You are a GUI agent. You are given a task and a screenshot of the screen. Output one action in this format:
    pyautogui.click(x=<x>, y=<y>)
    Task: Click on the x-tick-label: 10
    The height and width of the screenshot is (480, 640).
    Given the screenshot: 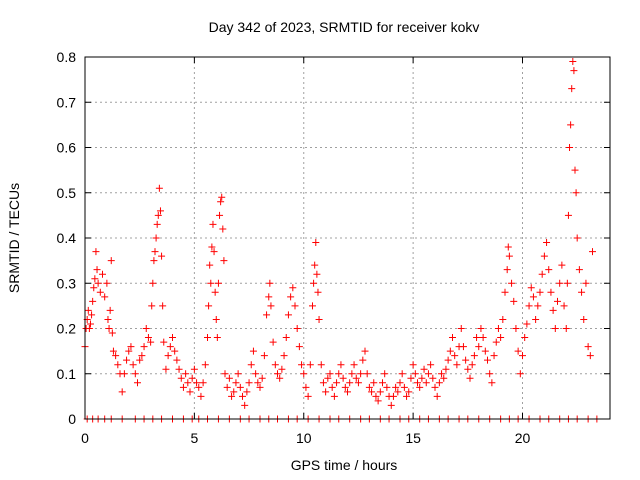 What is the action you would take?
    pyautogui.click(x=304, y=438)
    